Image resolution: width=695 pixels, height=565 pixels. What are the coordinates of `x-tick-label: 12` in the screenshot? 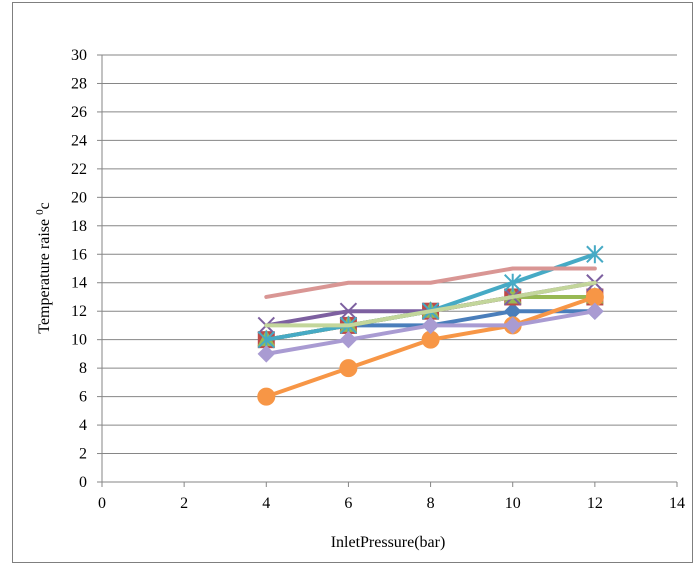 It's located at (595, 503).